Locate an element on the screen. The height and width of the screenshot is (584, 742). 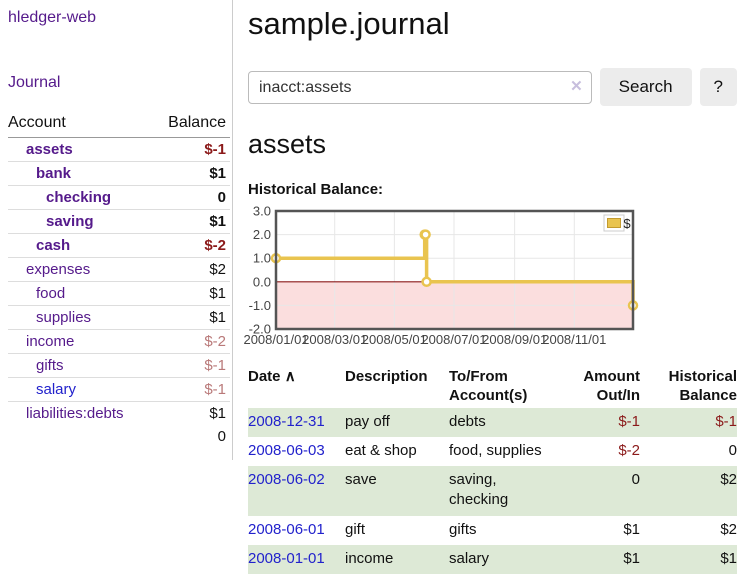
transaction-date-link: 2008-06-02 is located at coordinates (286, 479).